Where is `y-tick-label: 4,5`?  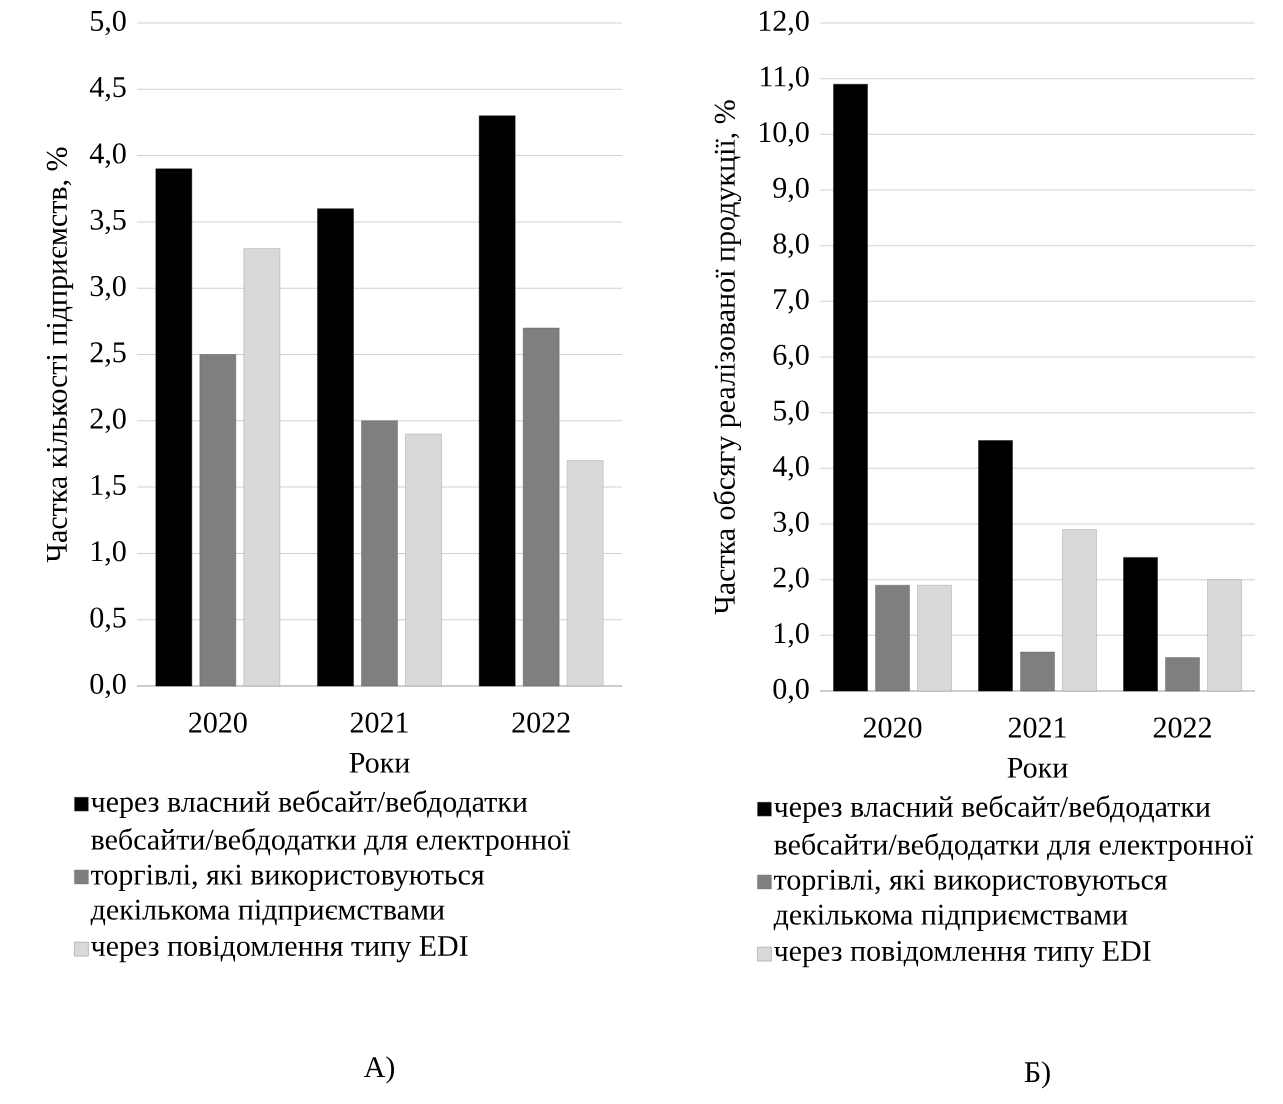 y-tick-label: 4,5 is located at coordinates (107, 89).